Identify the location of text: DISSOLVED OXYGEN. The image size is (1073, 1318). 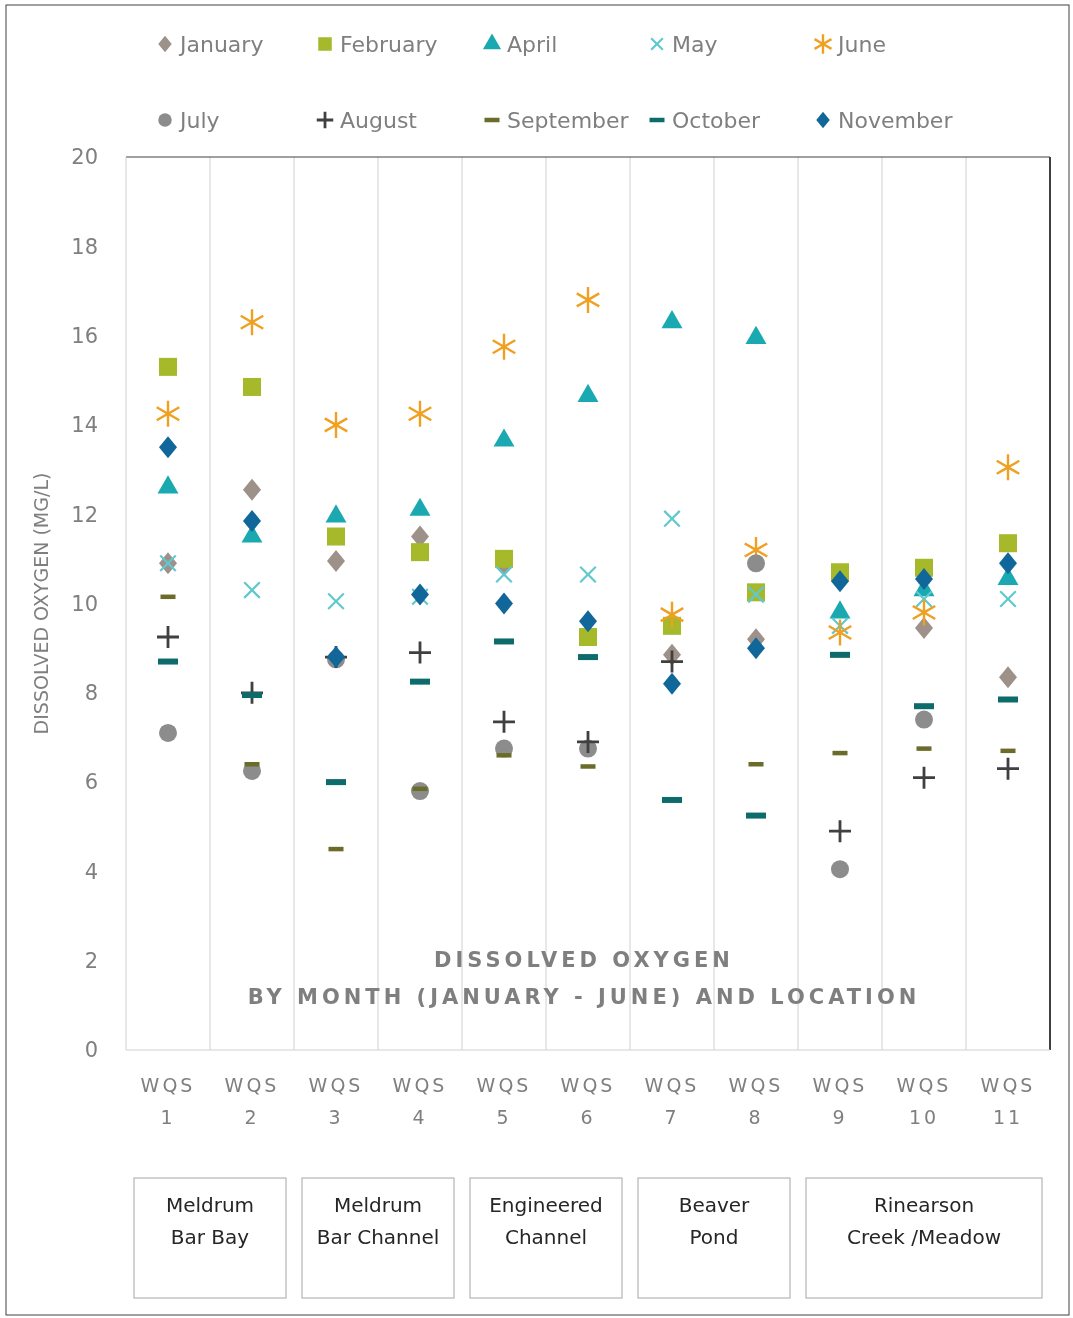
(584, 960).